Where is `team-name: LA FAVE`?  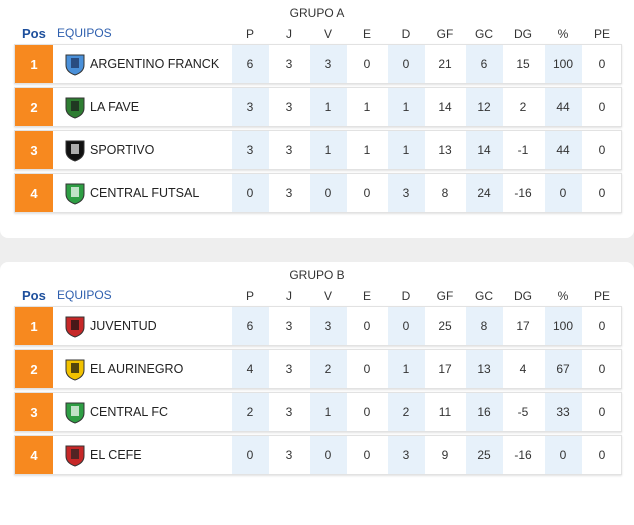 team-name: LA FAVE is located at coordinates (115, 107).